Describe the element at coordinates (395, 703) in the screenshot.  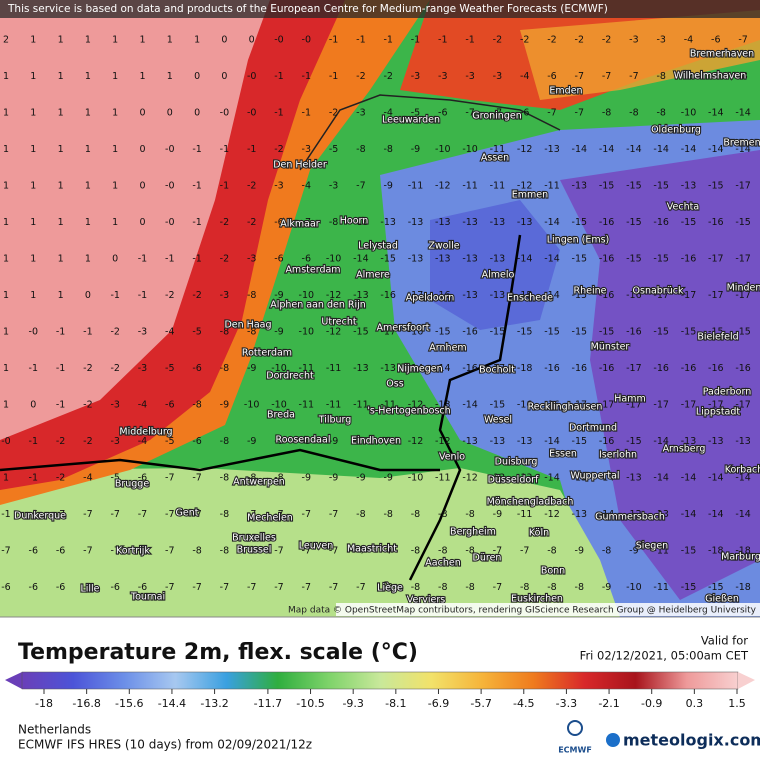
I see `colorbar-tick-label: -8.1` at that location.